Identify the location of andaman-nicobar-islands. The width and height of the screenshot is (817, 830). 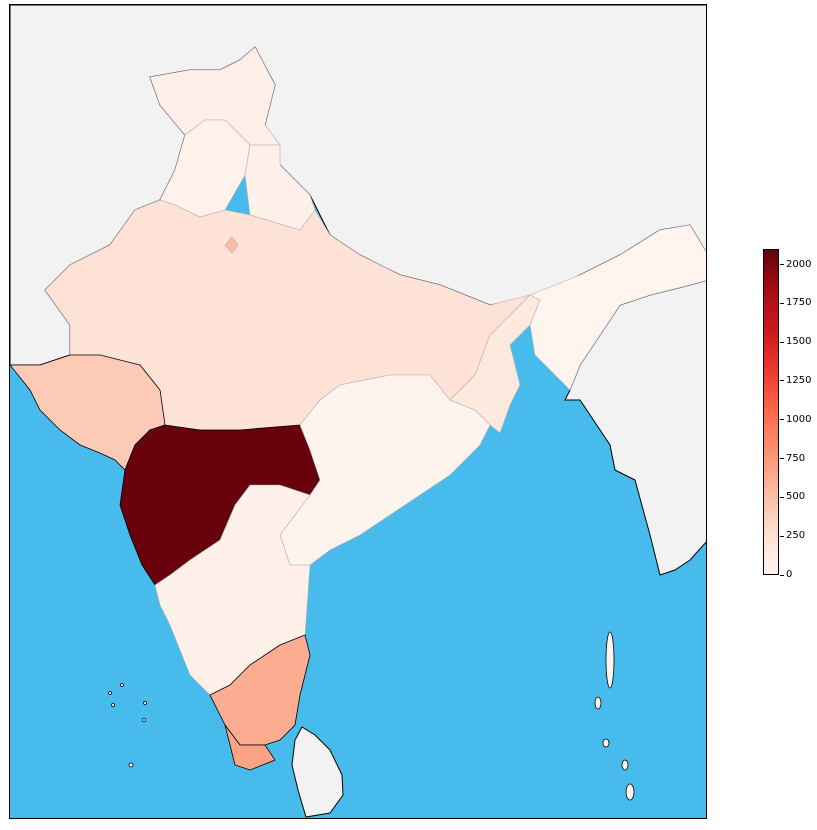
(614, 716).